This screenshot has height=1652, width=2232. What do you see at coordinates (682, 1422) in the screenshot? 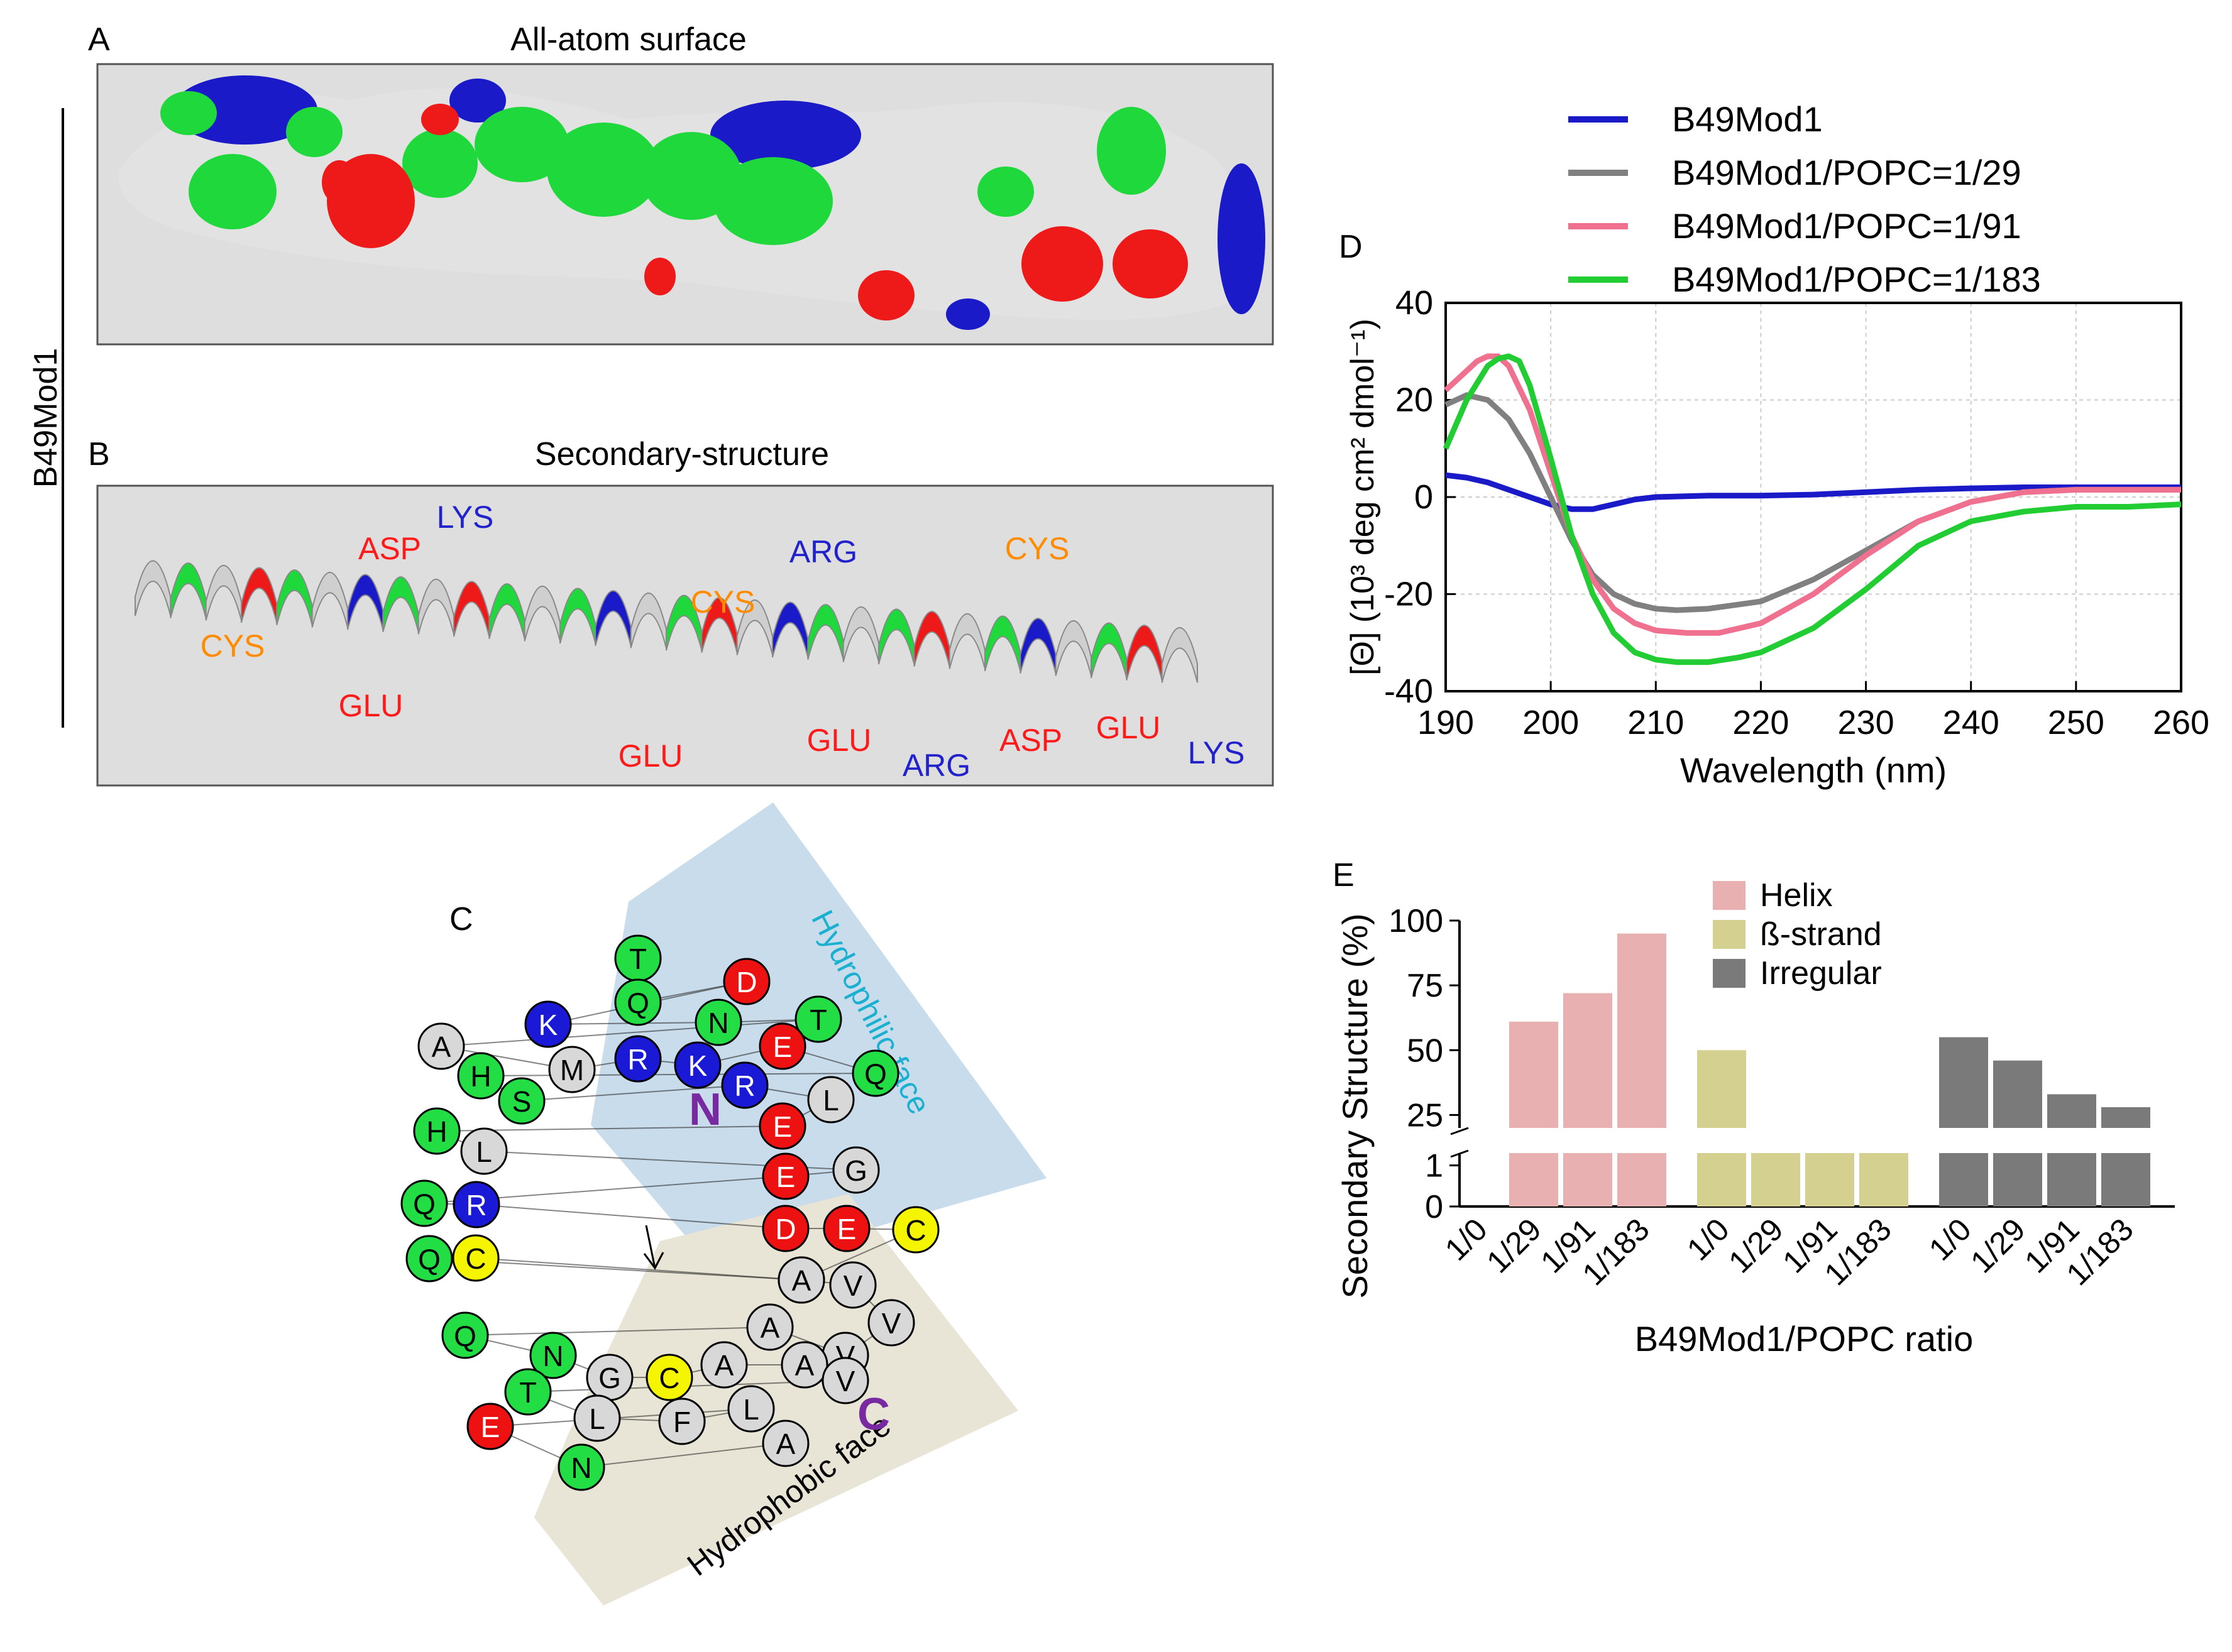
I see `svg-text: F` at bounding box center [682, 1422].